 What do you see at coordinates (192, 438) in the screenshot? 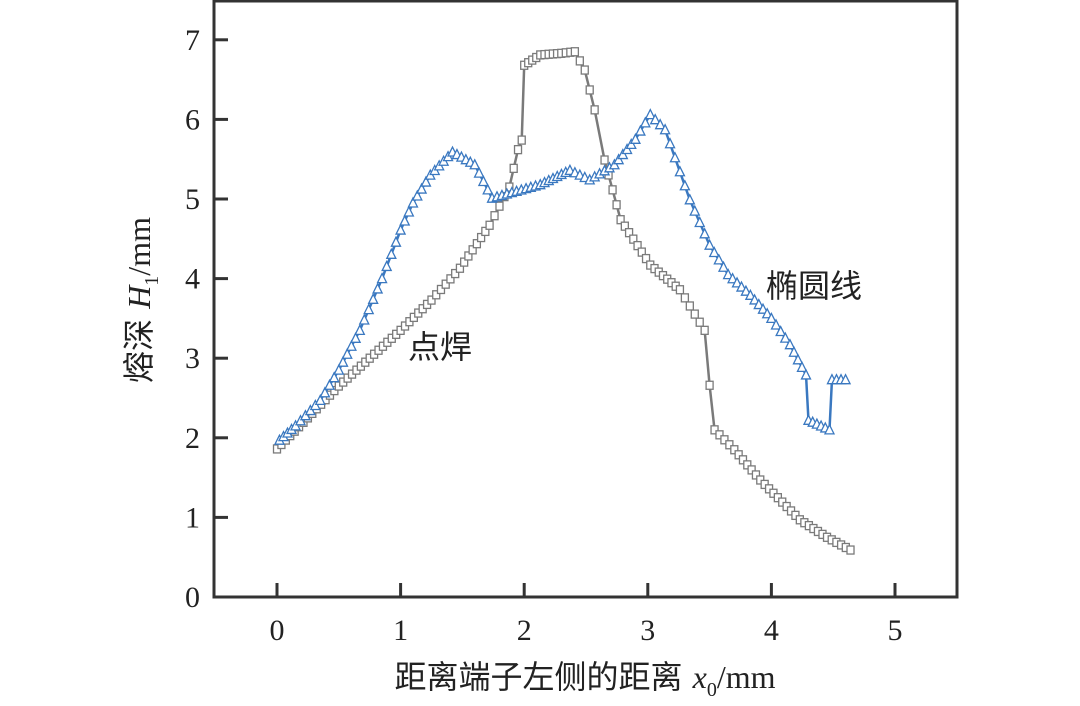
I see `y-tick-label: 2` at bounding box center [192, 438].